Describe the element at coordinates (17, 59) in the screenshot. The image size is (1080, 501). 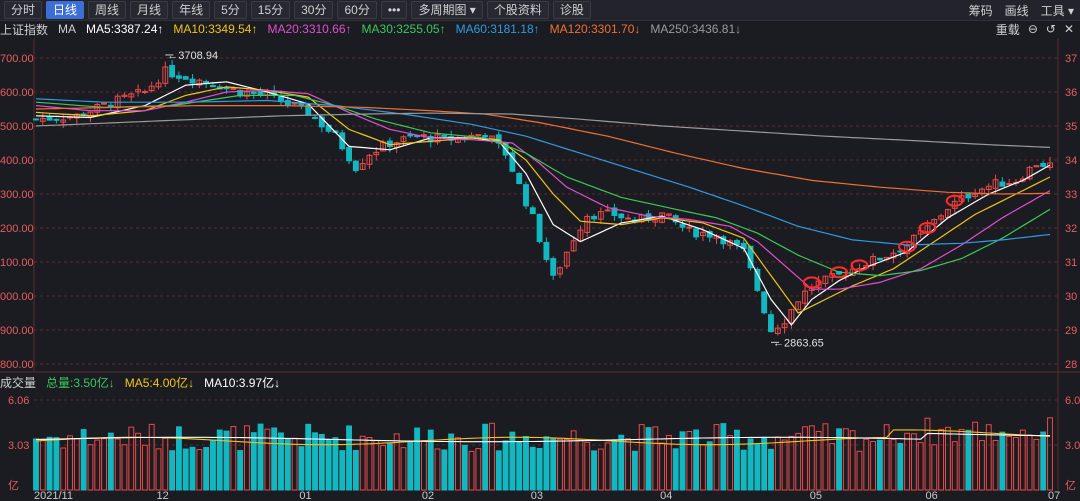
I see `price-tick-label: 700.00` at that location.